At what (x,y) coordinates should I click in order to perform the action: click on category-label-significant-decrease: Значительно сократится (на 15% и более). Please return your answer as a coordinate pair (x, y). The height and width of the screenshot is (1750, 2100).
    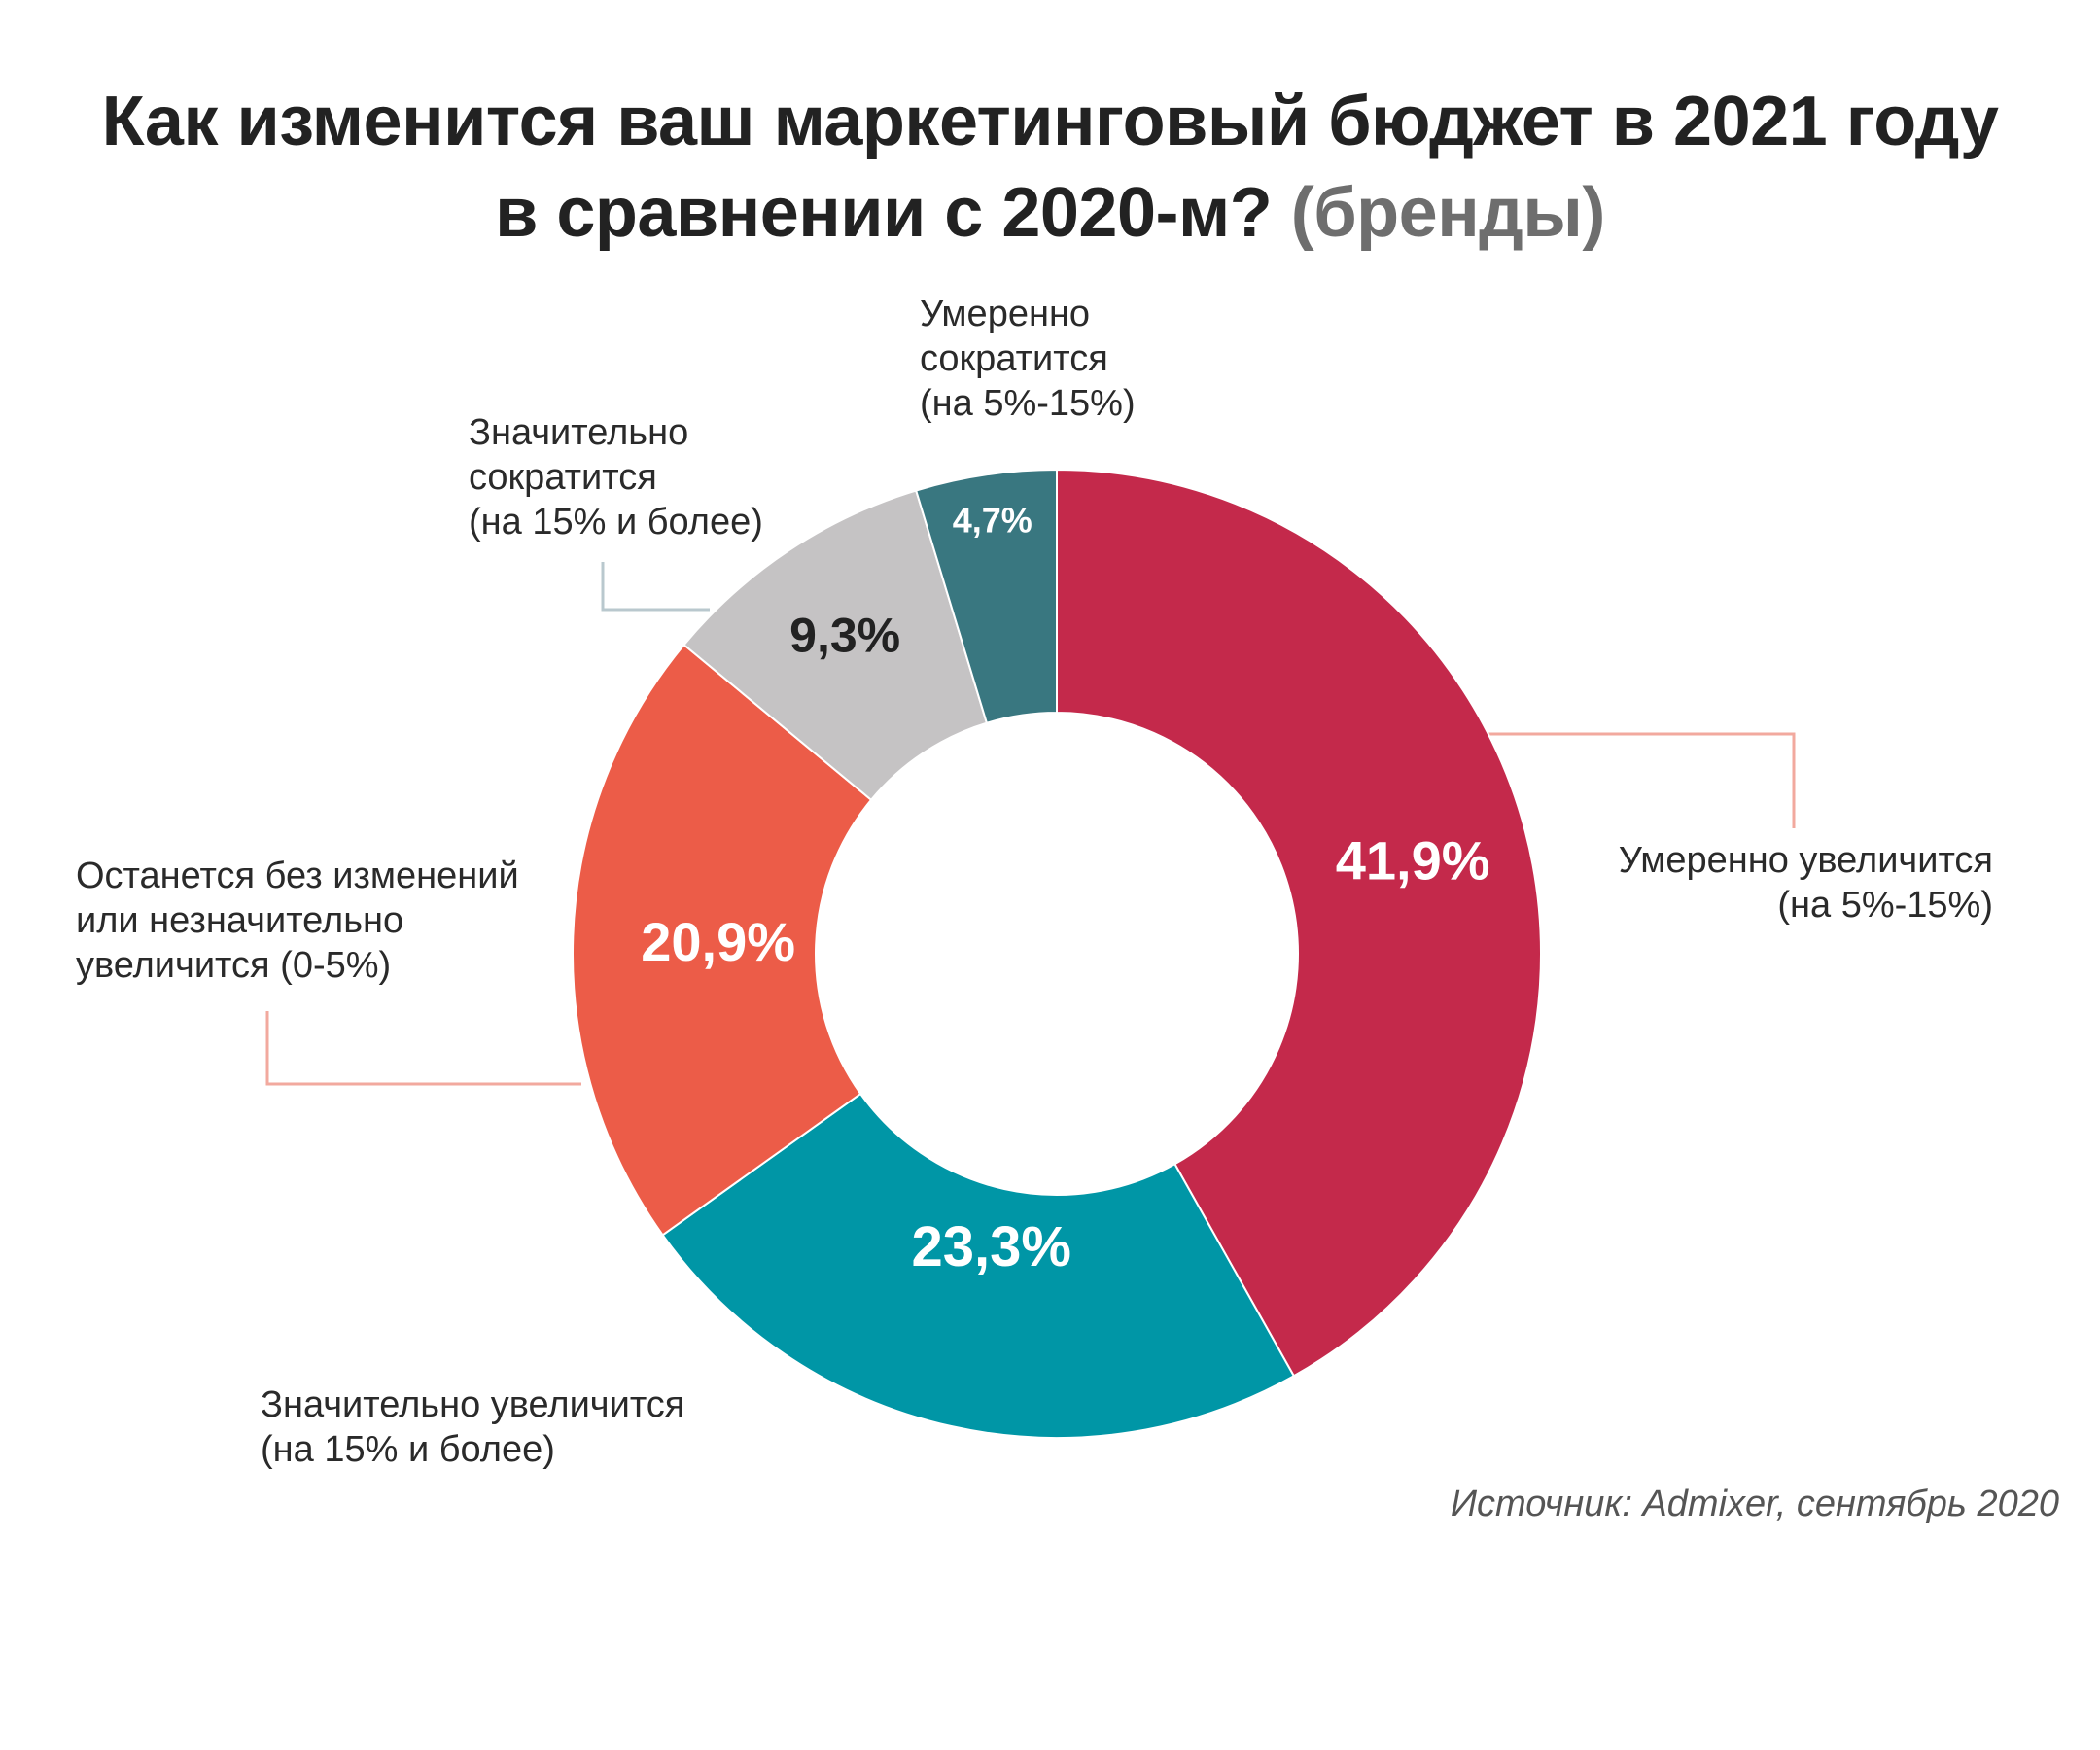
    Looking at the image, I should click on (616, 477).